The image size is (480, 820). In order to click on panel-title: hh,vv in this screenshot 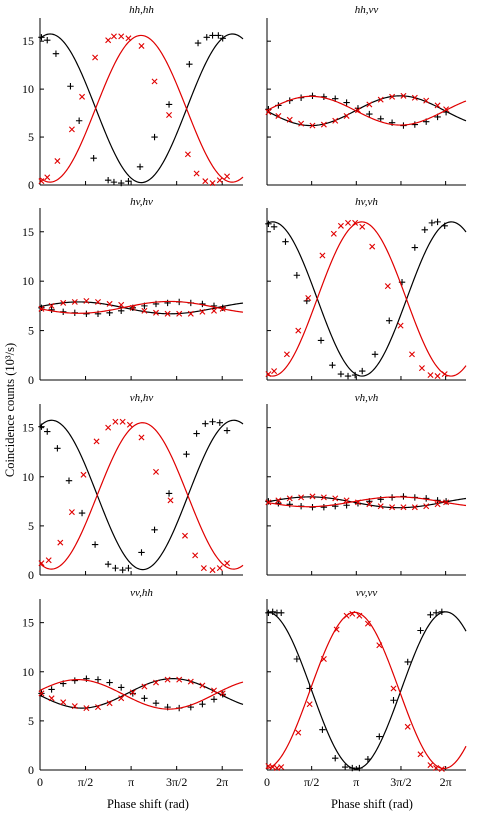, I will do `click(367, 10)`.